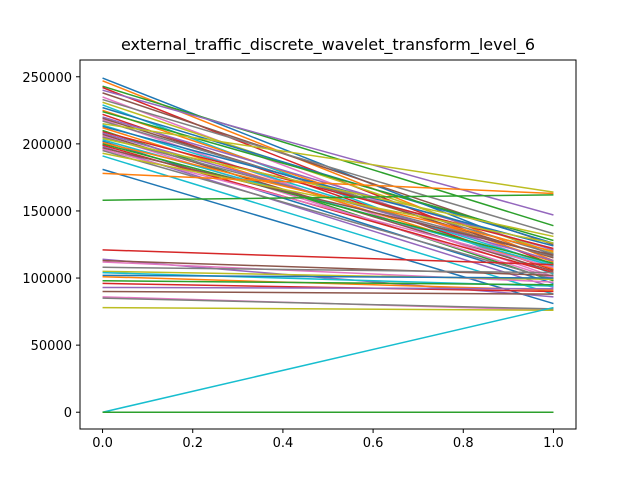  Describe the element at coordinates (553, 443) in the screenshot. I see `x-tick-label: 1.0` at that location.